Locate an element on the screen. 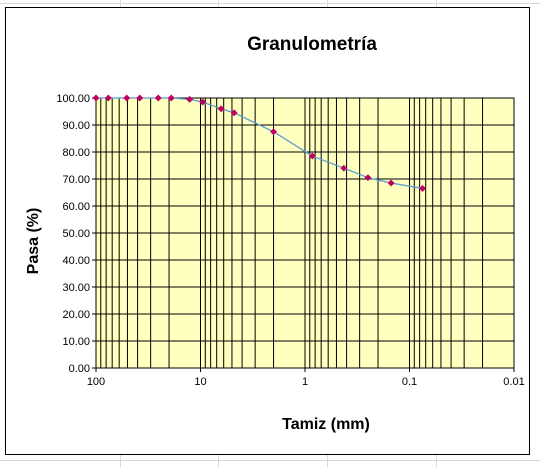 This screenshot has height=467, width=540. y-tick-label: 0.00 is located at coordinates (79, 369).